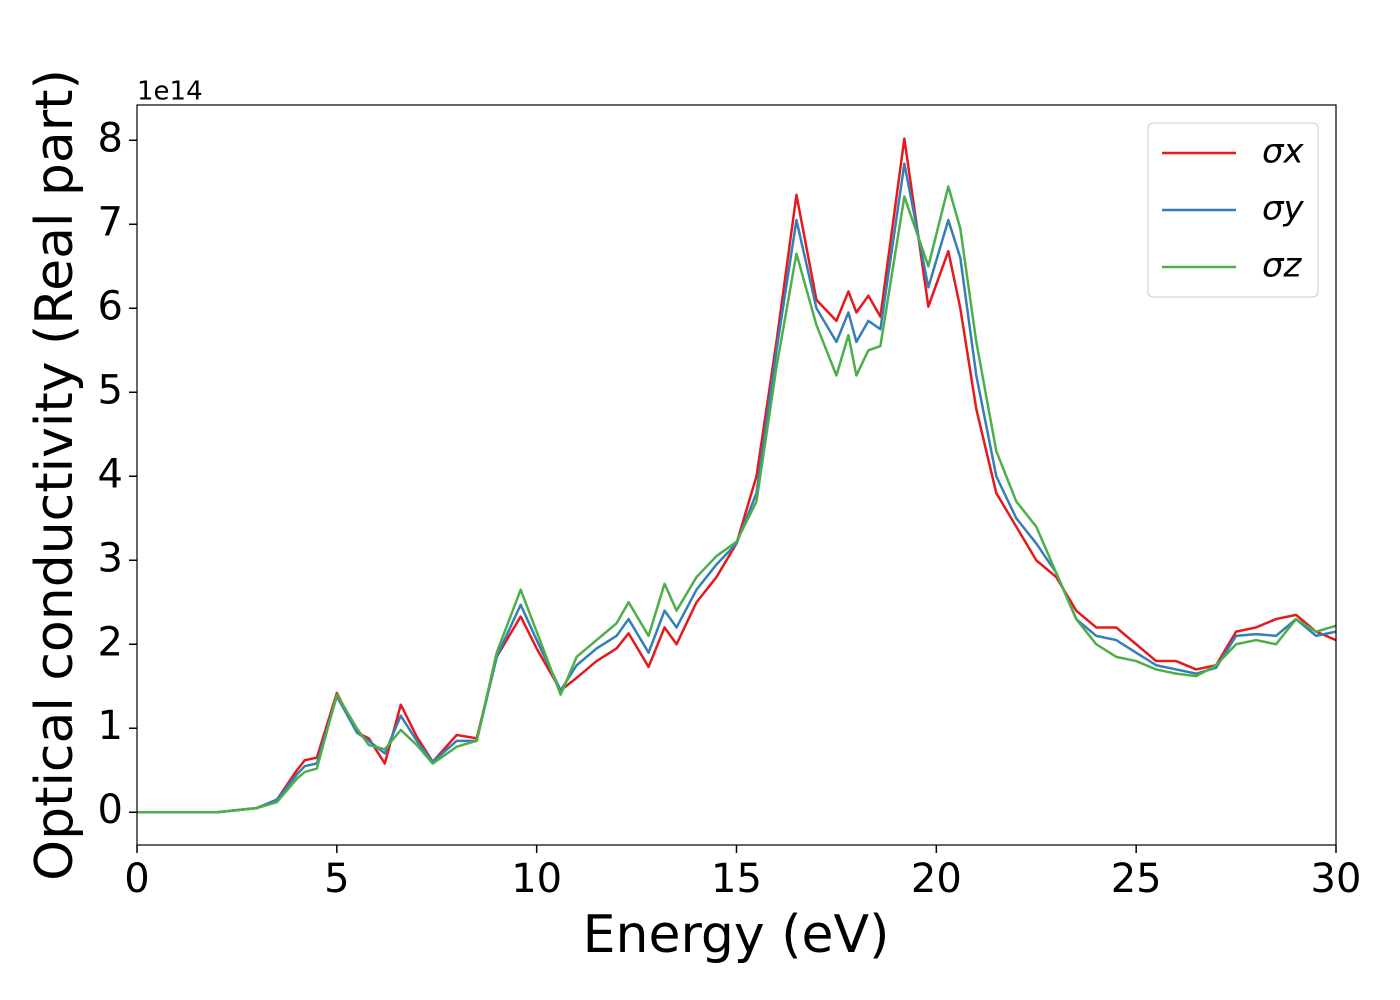  Describe the element at coordinates (110, 810) in the screenshot. I see `y-tick-label: 0` at that location.